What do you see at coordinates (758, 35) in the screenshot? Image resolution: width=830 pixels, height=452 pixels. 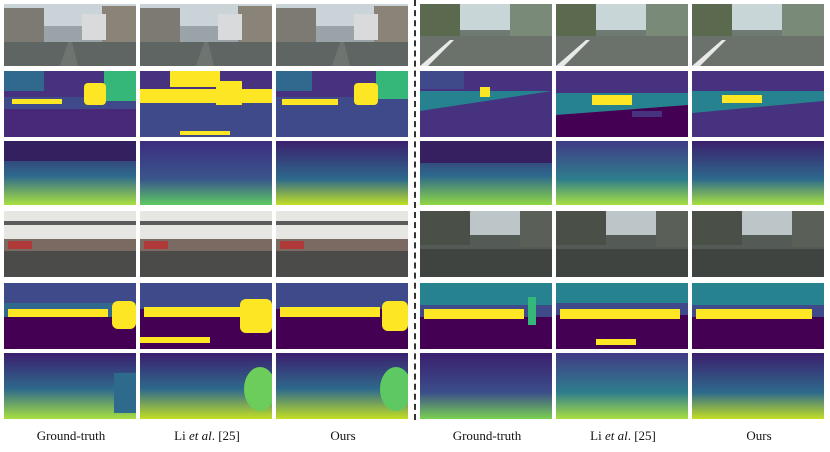 I see `rgb-image-scene-b-ours` at bounding box center [758, 35].